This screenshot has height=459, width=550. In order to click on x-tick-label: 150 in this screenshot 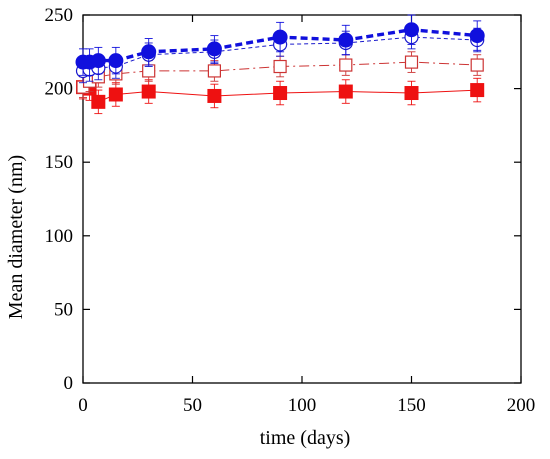, I will do `click(411, 405)`.